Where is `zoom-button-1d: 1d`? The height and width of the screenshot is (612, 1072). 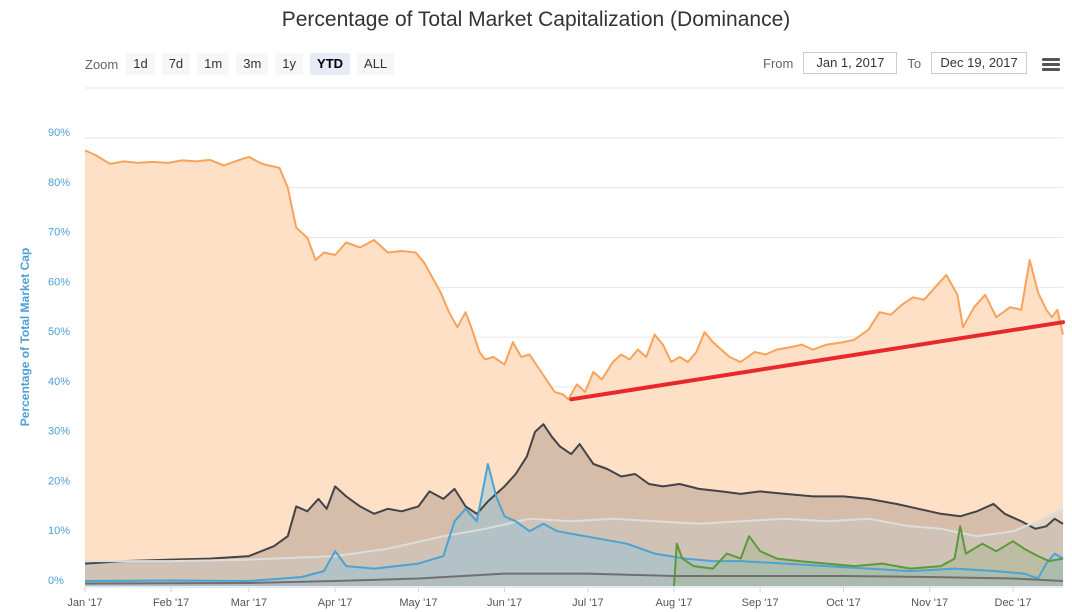
zoom-button-1d: 1d is located at coordinates (140, 64).